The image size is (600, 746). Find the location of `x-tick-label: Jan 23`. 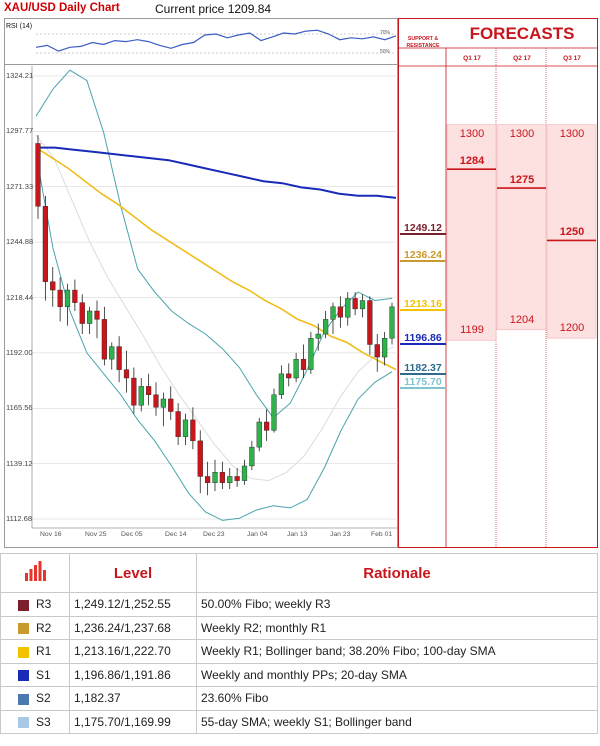

x-tick-label: Jan 23 is located at coordinates (340, 534).